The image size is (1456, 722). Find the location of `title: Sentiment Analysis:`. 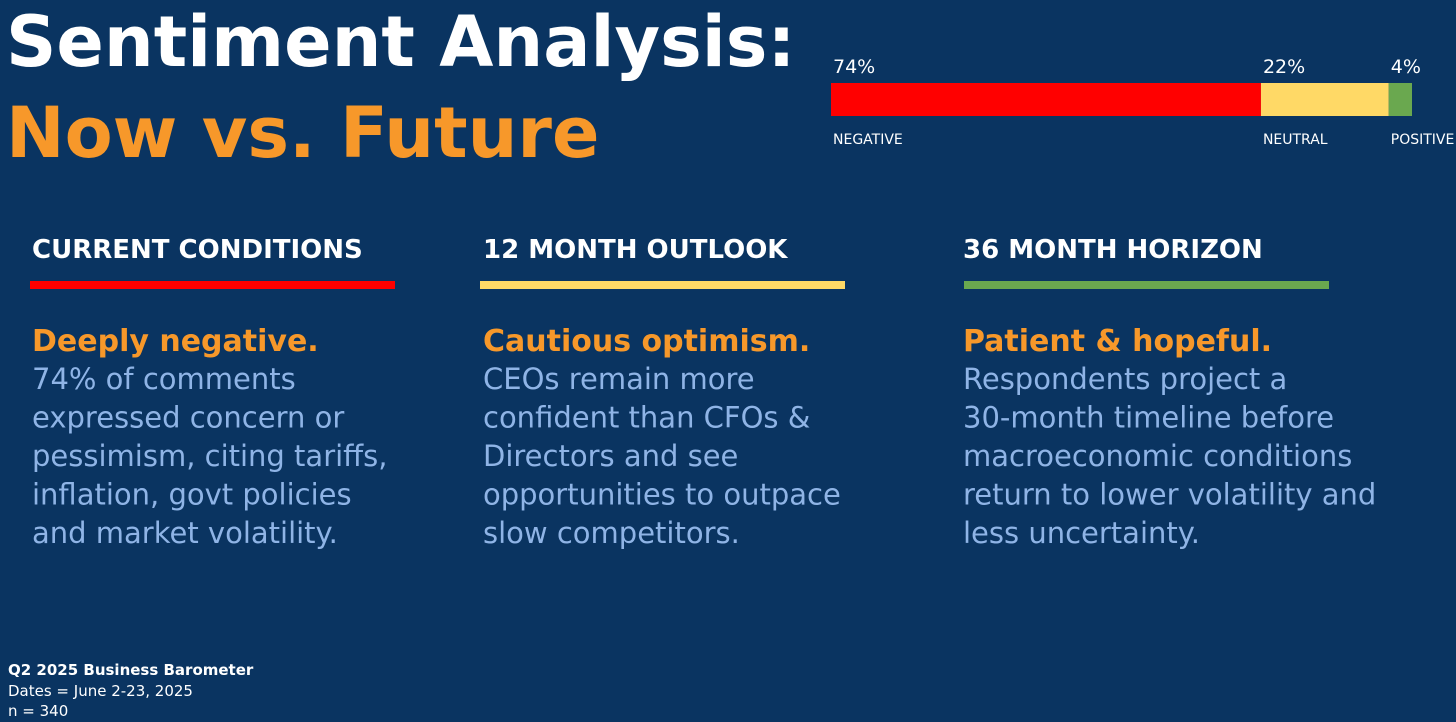

title: Sentiment Analysis: is located at coordinates (400, 42).